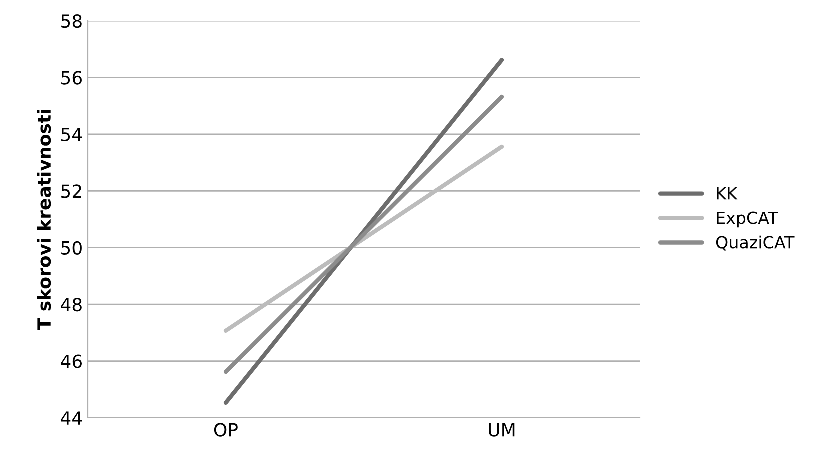 The width and height of the screenshot is (829, 463). I want to click on y-tick-label: 58, so click(72, 21).